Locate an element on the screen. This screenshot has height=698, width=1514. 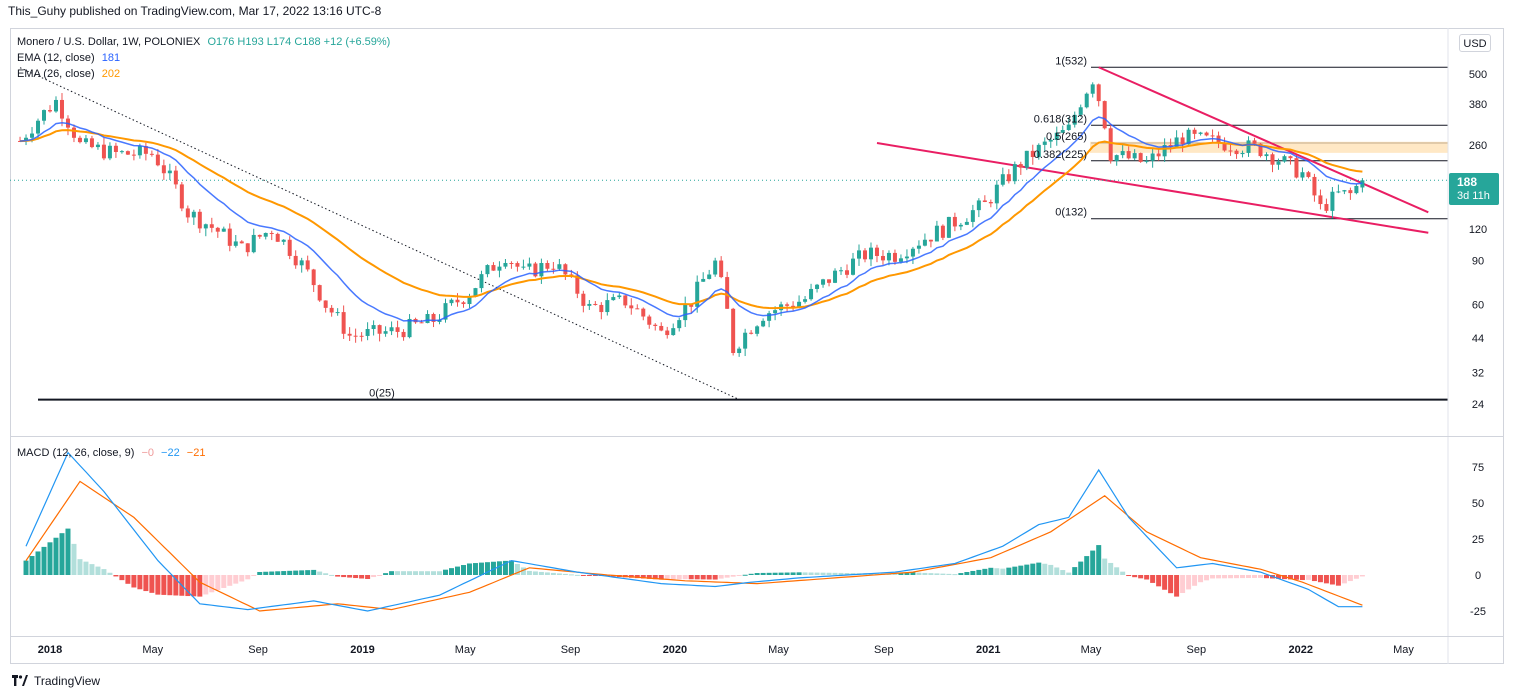
macd-tick-label: 75 is located at coordinates (1478, 468).